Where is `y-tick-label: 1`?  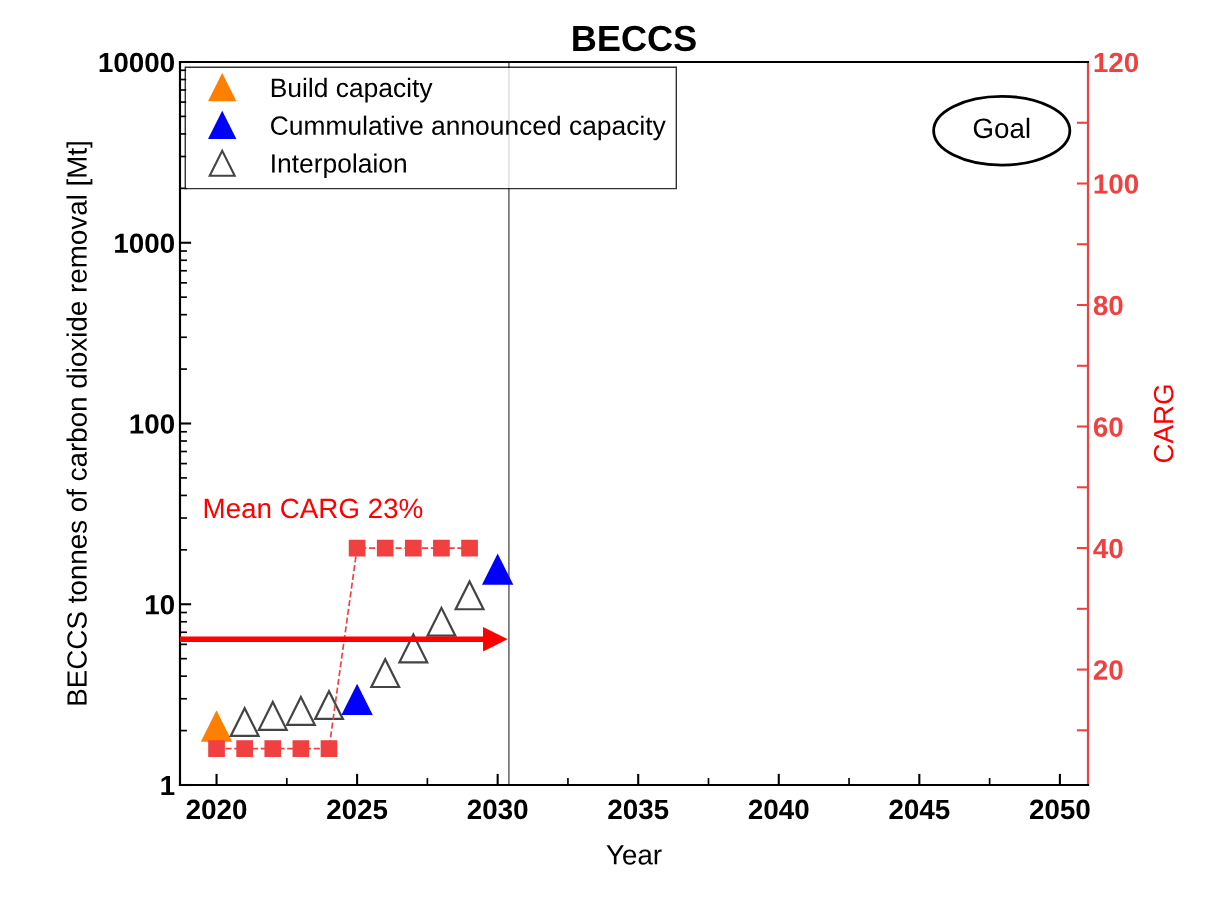 y-tick-label: 1 is located at coordinates (168, 785).